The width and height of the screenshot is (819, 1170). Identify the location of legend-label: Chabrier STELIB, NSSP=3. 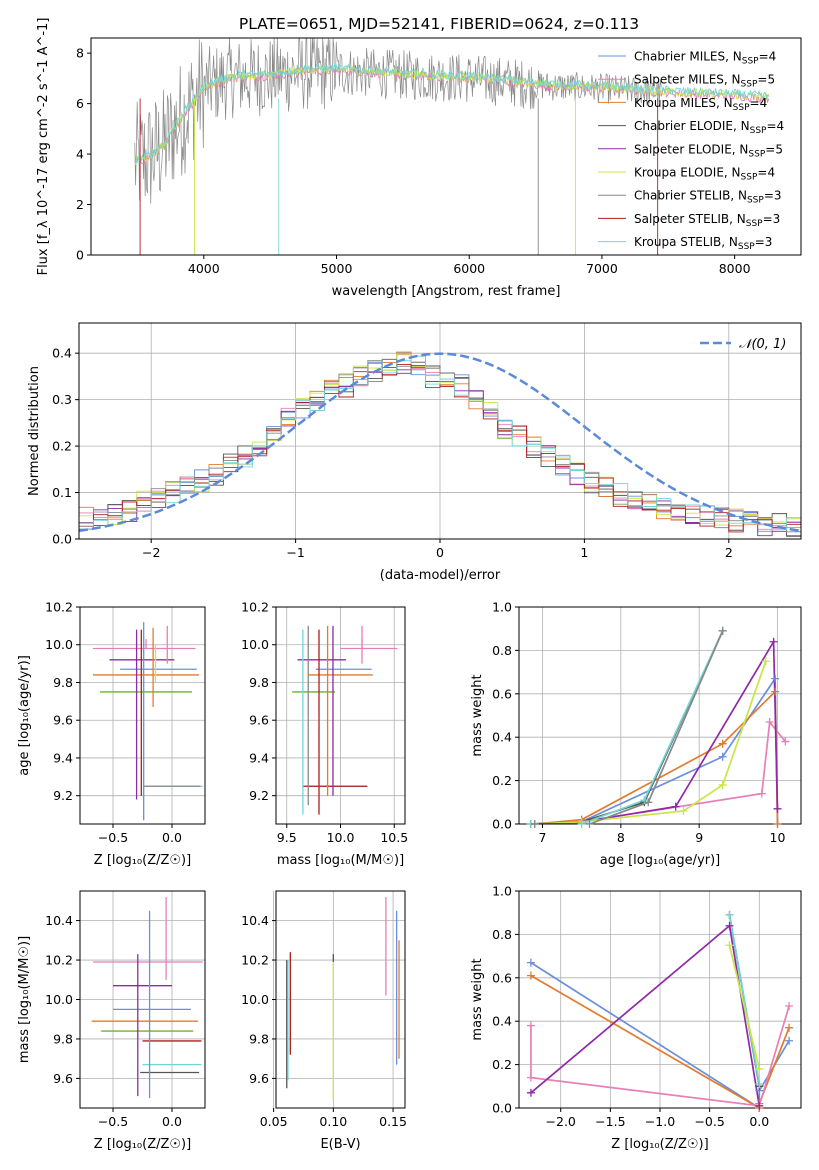
(708, 197).